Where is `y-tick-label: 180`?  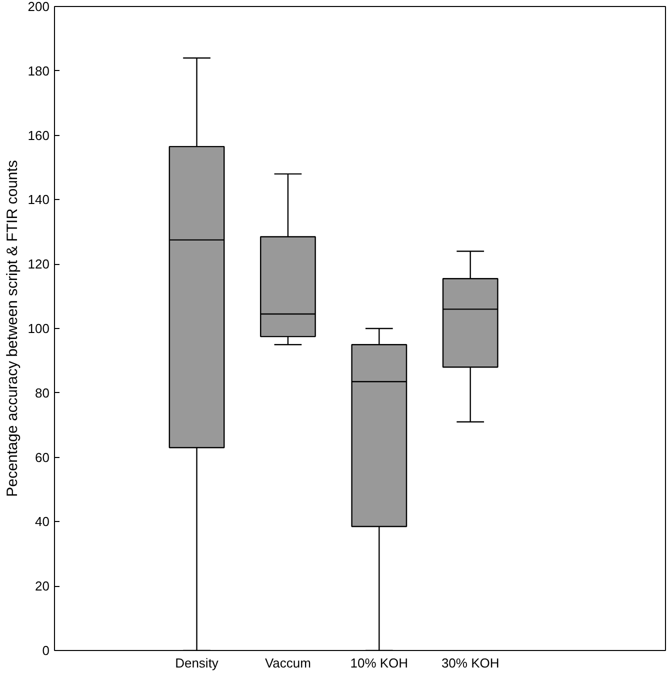 y-tick-label: 180 is located at coordinates (39, 70).